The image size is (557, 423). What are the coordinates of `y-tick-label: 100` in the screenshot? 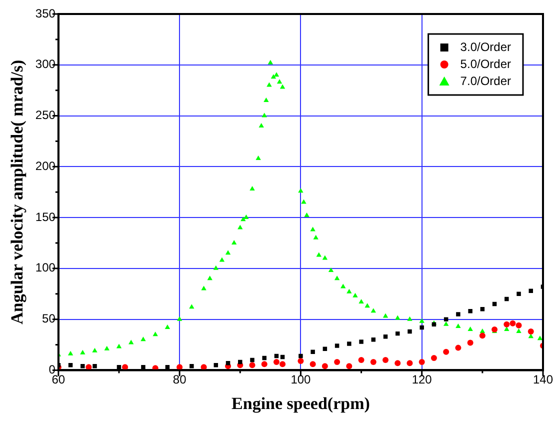 It's located at (45, 267).